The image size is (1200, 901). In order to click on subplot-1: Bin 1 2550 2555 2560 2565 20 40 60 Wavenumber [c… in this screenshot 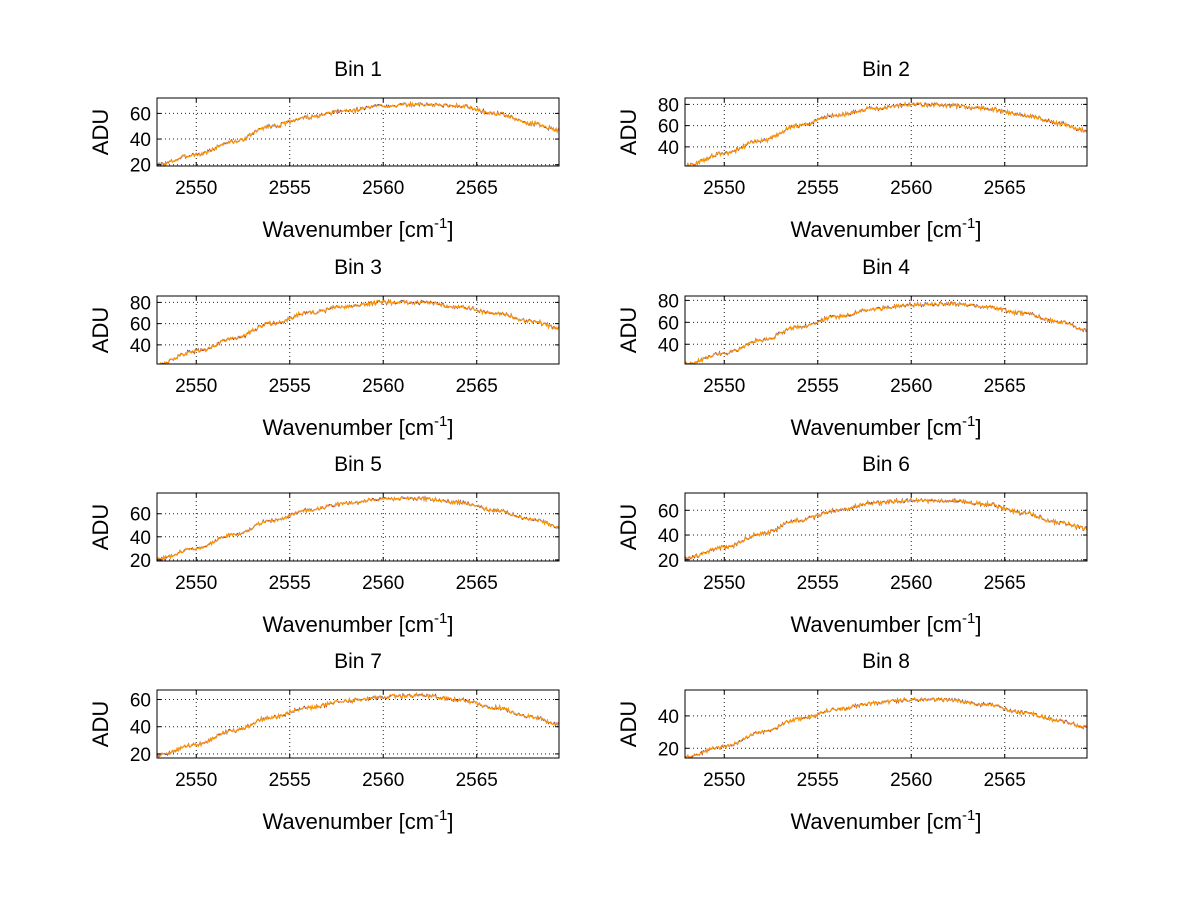, I will do `click(324, 150)`.